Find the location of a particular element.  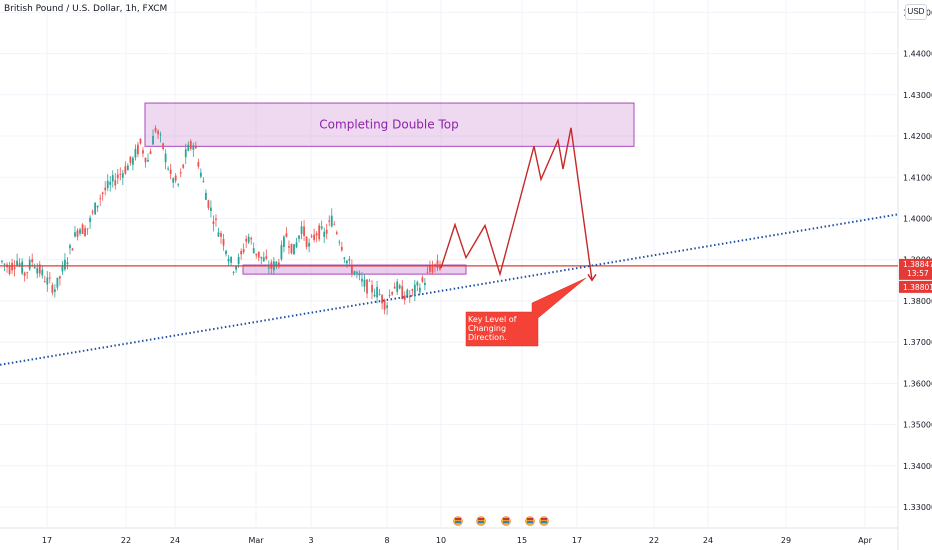

current-price-tag is located at coordinates (915, 269).